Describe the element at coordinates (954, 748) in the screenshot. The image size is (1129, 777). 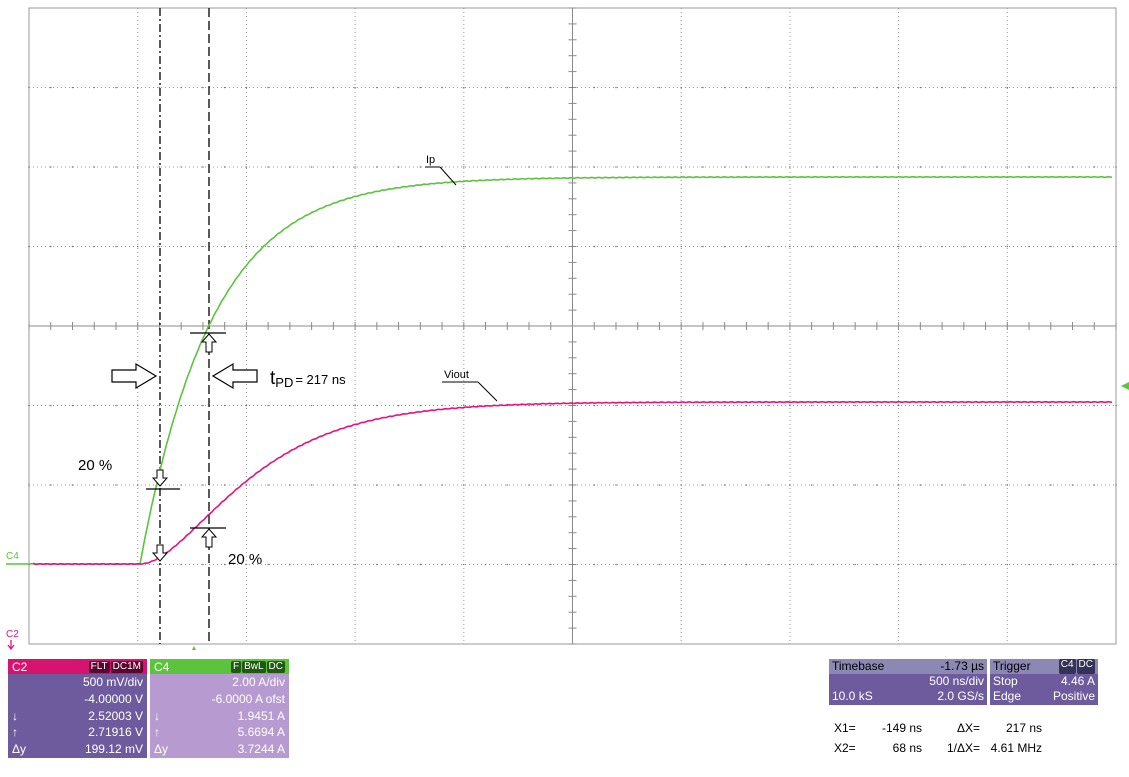
I see `cursor-row-2: X2= 68 ns 1/ΔX= 4.61 MHz` at that location.